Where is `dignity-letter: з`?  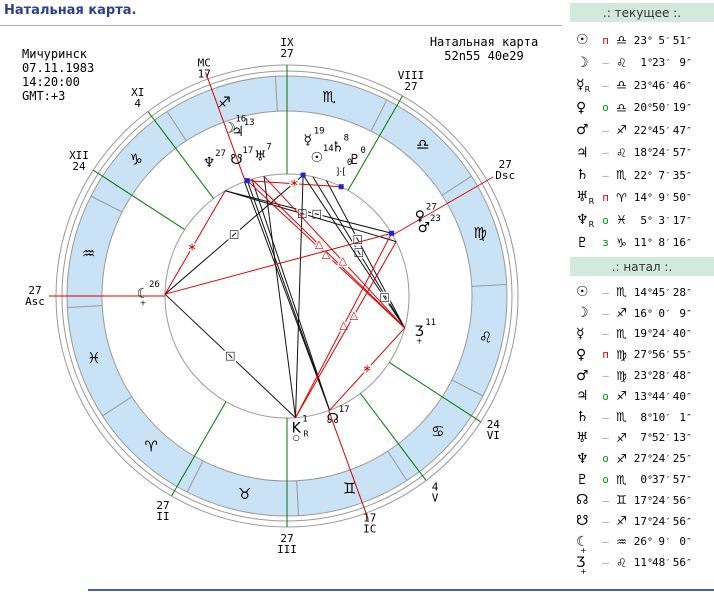 dignity-letter: з is located at coordinates (605, 243).